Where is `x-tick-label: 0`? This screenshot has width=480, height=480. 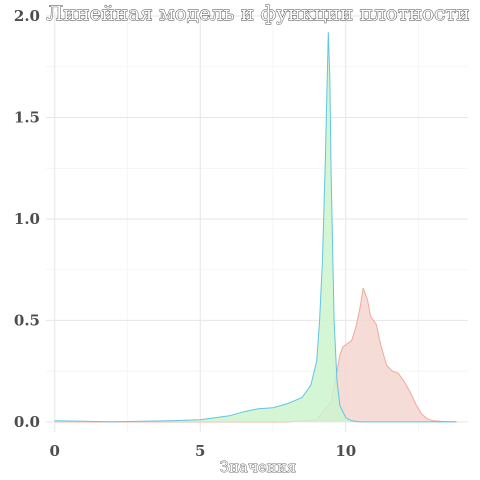
x-tick-label: 0 is located at coordinates (55, 451).